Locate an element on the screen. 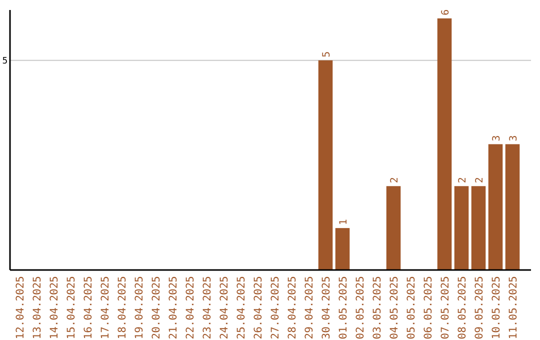 Image resolution: width=540 pixels, height=340 pixels. x-tick-label: 19.04.2025 is located at coordinates (140, 308).